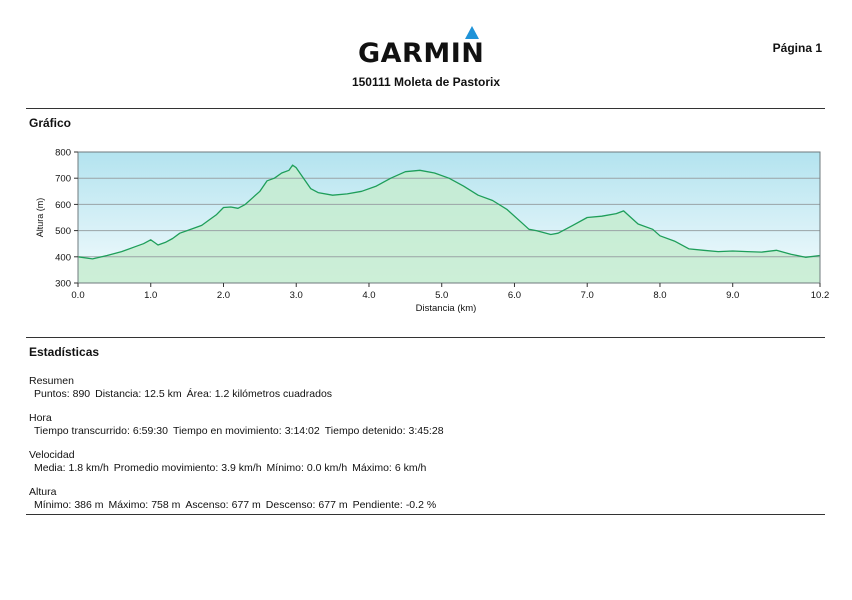 This screenshot has width=852, height=600. I want to click on stat-item: Máximo: 758 m, so click(145, 505).